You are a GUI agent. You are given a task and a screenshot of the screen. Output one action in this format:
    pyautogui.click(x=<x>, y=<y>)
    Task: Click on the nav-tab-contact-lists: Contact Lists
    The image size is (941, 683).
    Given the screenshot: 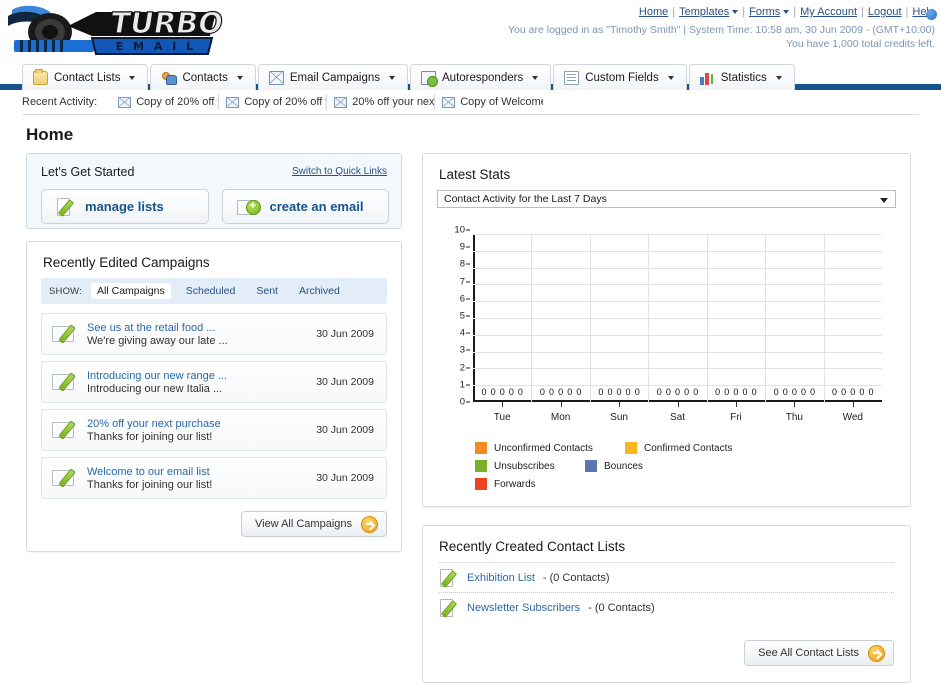 What is the action you would take?
    pyautogui.click(x=85, y=77)
    